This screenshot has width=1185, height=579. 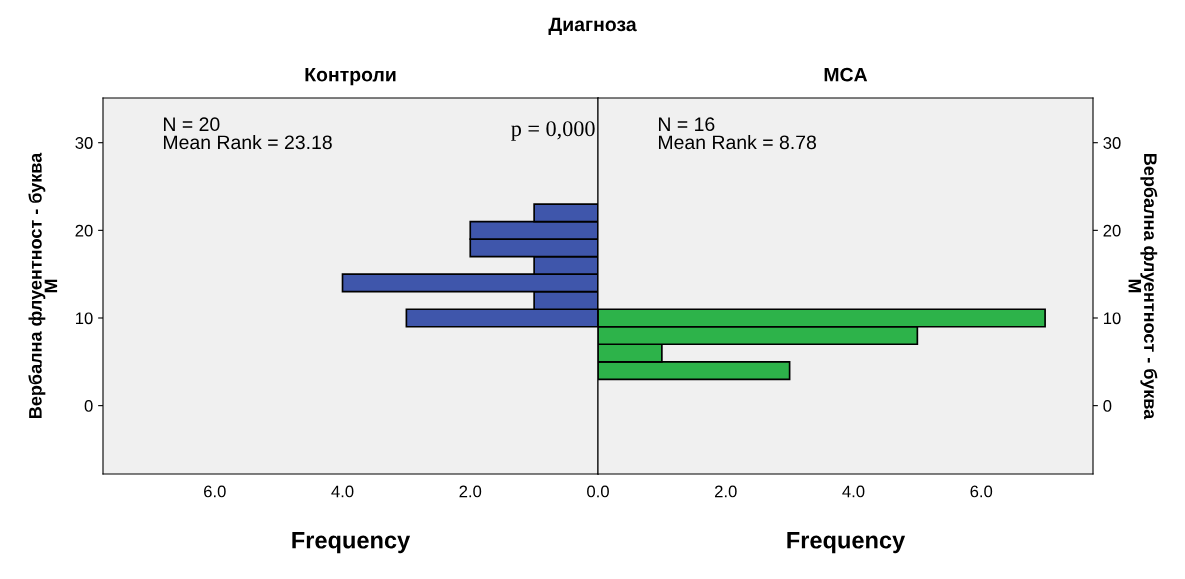 I want to click on annotation: p = 0,000, so click(x=553, y=131).